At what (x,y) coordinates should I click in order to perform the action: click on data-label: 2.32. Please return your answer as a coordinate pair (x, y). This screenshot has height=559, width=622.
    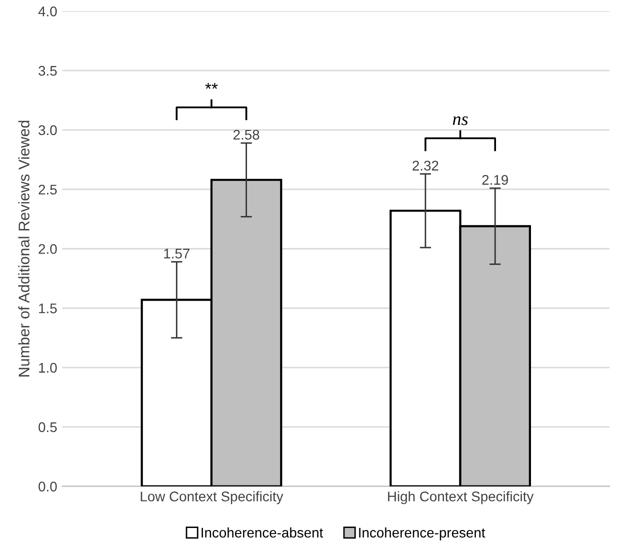
    Looking at the image, I should click on (425, 165).